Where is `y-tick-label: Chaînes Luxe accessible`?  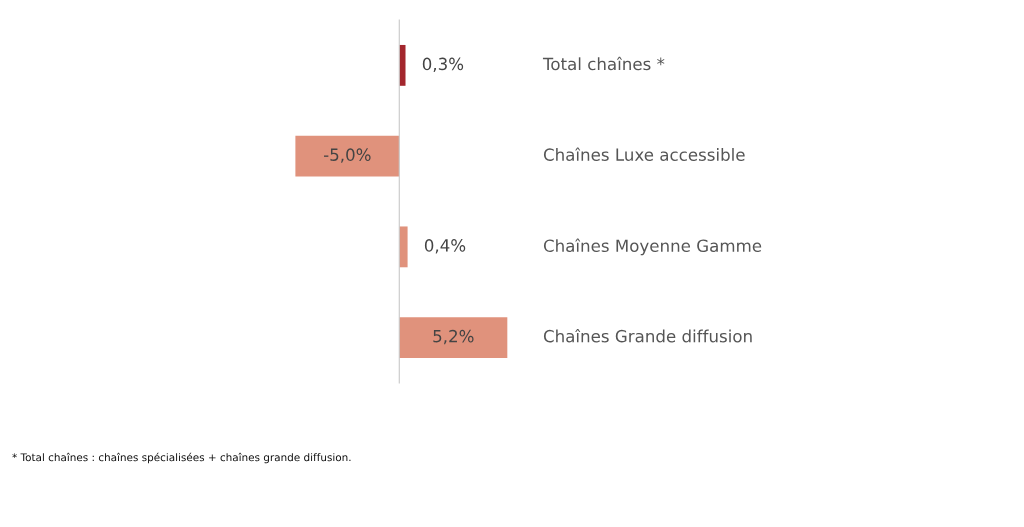 y-tick-label: Chaînes Luxe accessible is located at coordinates (644, 154).